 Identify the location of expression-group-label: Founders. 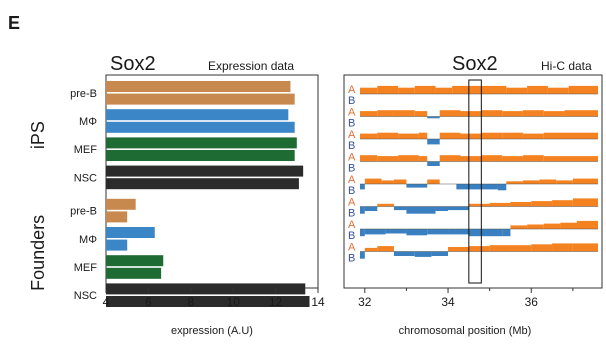
(38, 253).